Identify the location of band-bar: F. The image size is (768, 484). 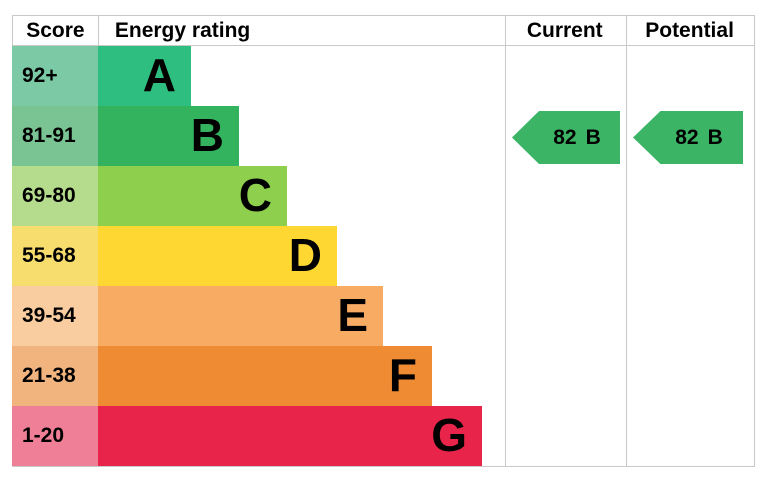
(265, 376).